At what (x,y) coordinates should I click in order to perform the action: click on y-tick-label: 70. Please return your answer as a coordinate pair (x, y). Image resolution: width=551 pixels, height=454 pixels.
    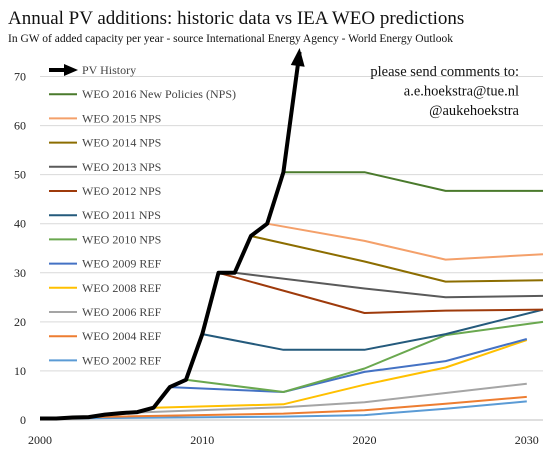
    Looking at the image, I should click on (20, 77).